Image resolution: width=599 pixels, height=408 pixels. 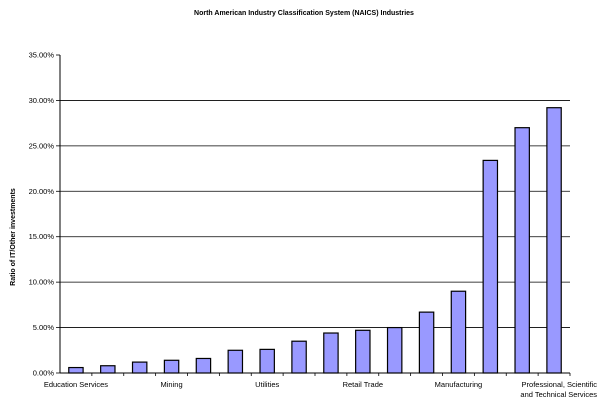 I want to click on y-tick-label: 35.00%, so click(x=42, y=55).